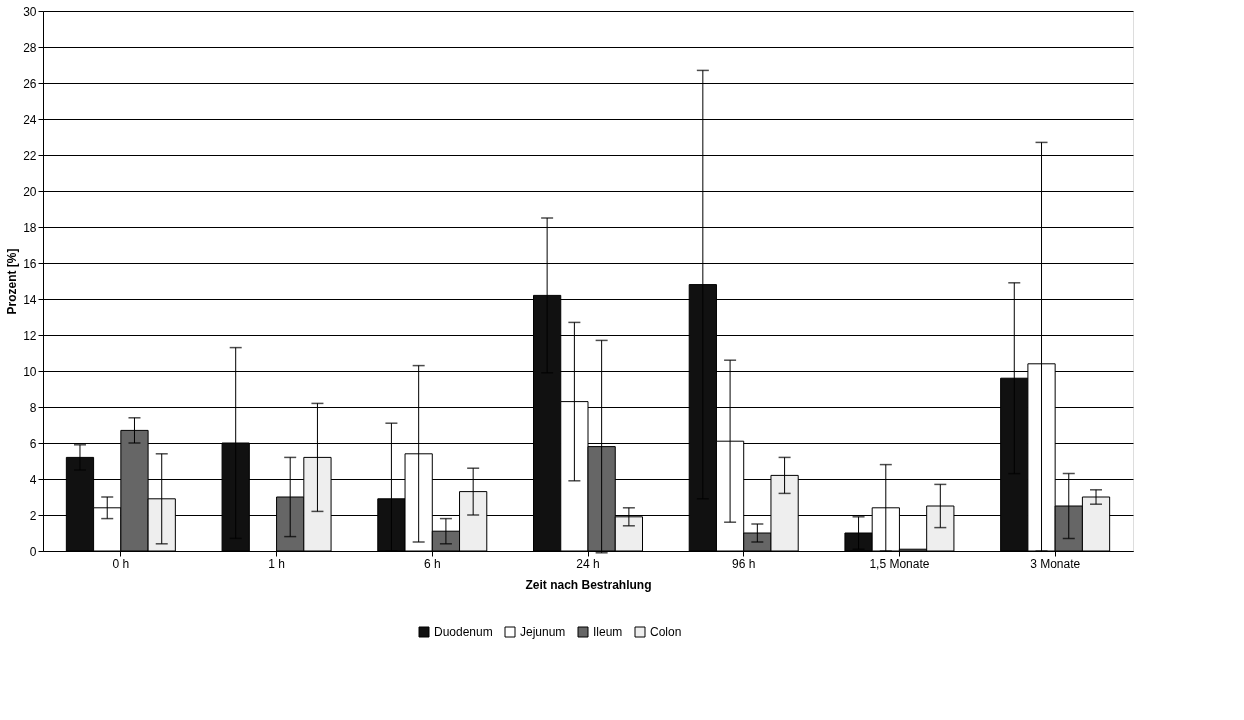  What do you see at coordinates (432, 563) in the screenshot?
I see `x-tick-label: 6 h` at bounding box center [432, 563].